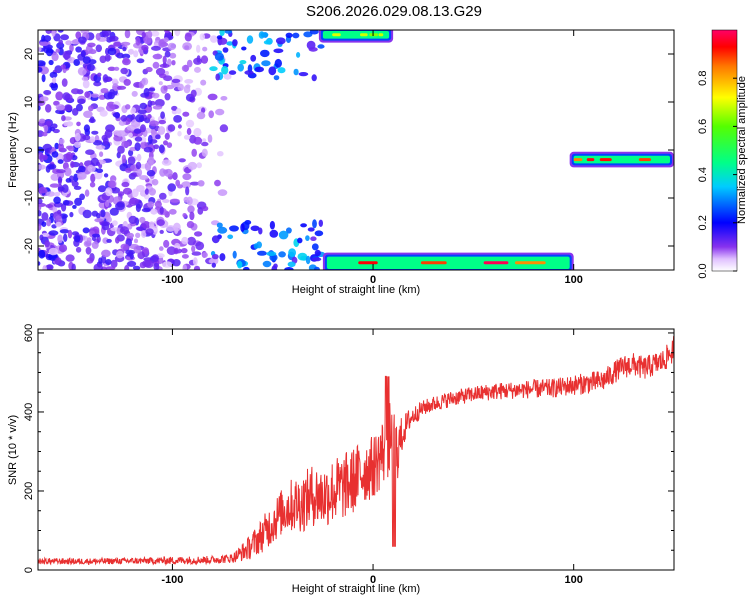 The image size is (750, 600). What do you see at coordinates (373, 580) in the screenshot?
I see `snr-xtick-label: 0` at bounding box center [373, 580].